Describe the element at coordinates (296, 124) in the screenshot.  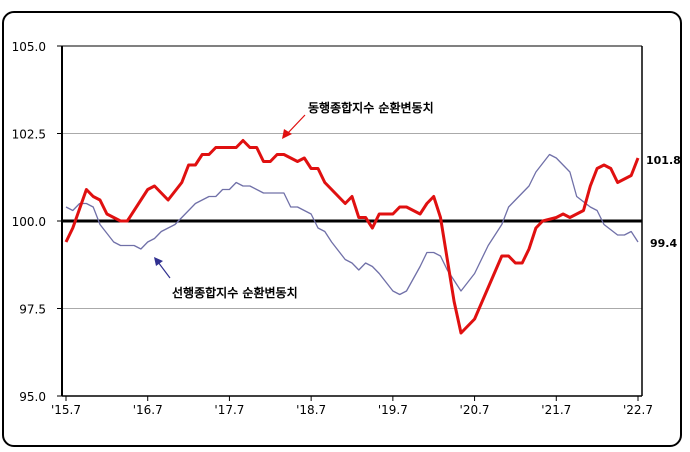
I see `coincident-arrow-icon` at that location.